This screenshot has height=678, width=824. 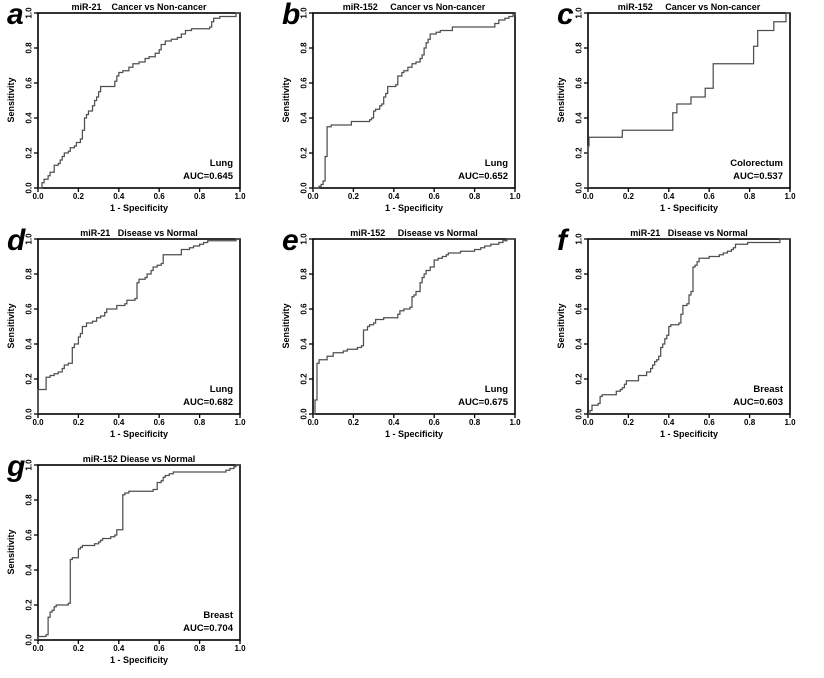 What do you see at coordinates (483, 170) in the screenshot?
I see `auc-annotation: Lung AUC=0.652` at bounding box center [483, 170].